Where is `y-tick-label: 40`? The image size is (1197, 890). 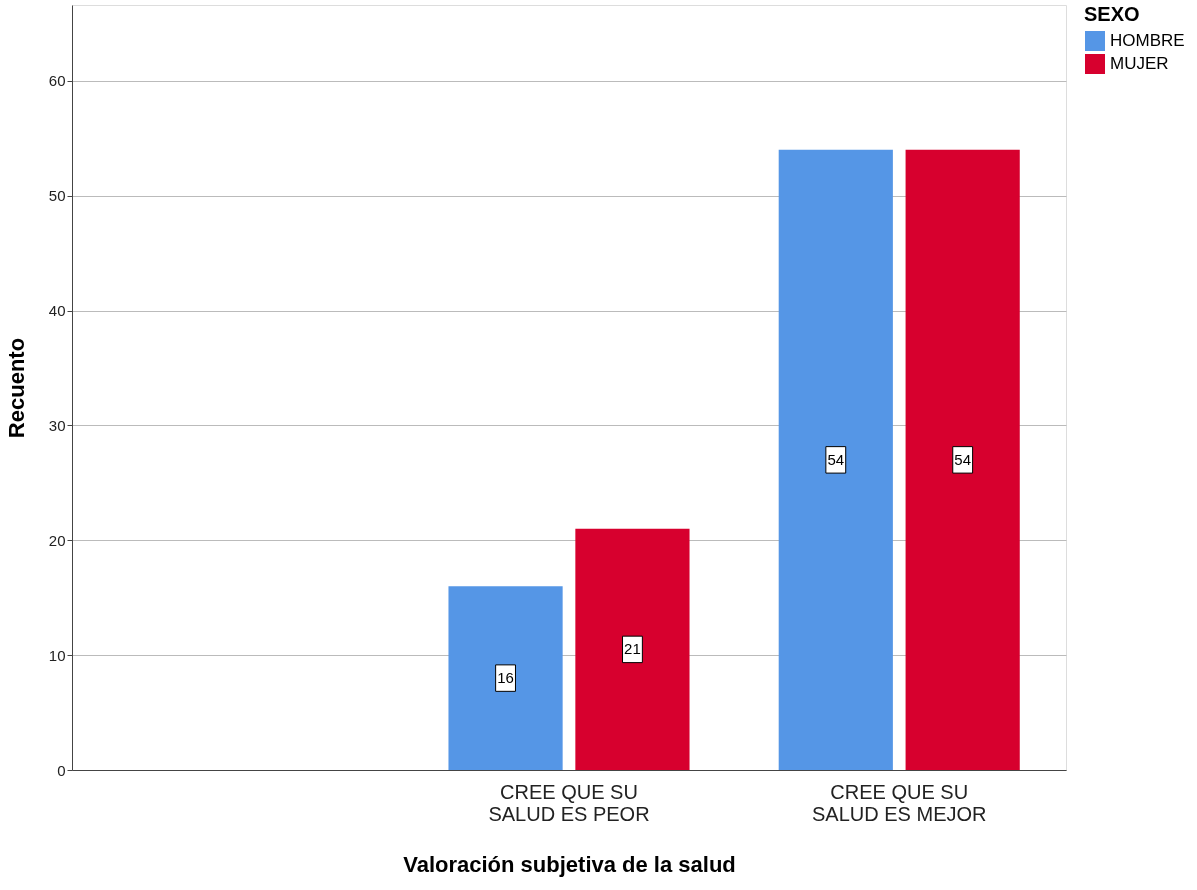 y-tick-label: 40 is located at coordinates (57, 311).